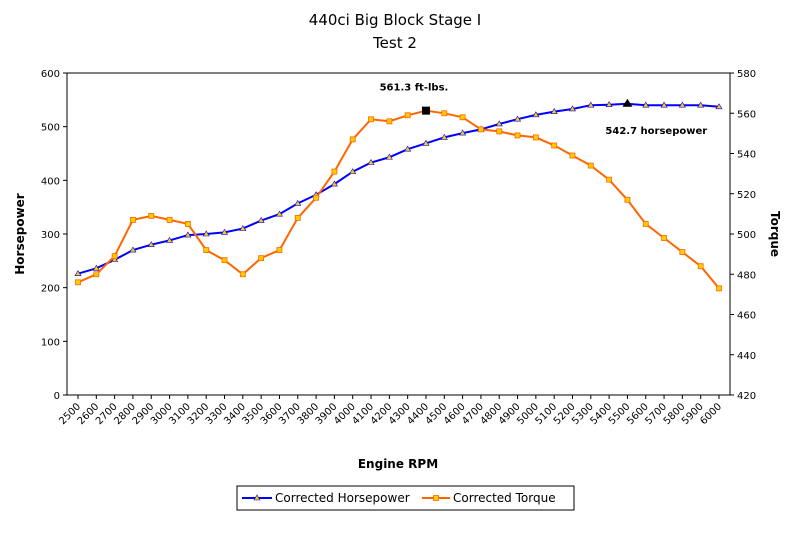 This screenshot has height=534, width=790. What do you see at coordinates (414, 88) in the screenshot?
I see `peak-torque-label: 561.3 ft-lbs.` at bounding box center [414, 88].